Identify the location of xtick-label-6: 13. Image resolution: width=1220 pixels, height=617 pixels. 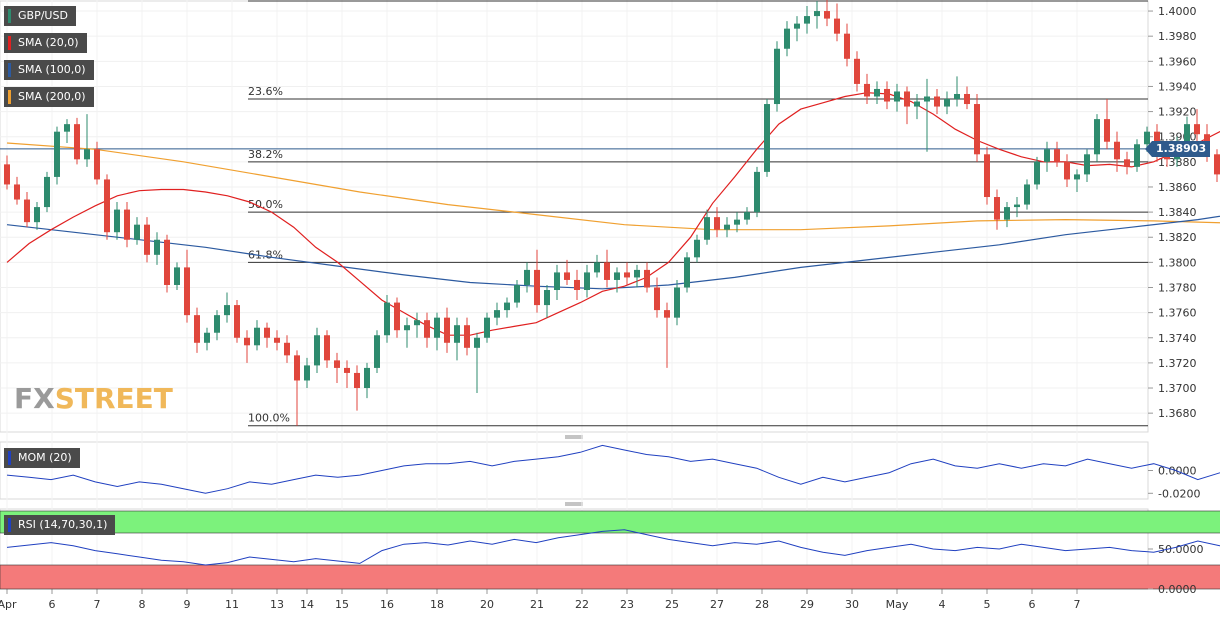
(277, 604).